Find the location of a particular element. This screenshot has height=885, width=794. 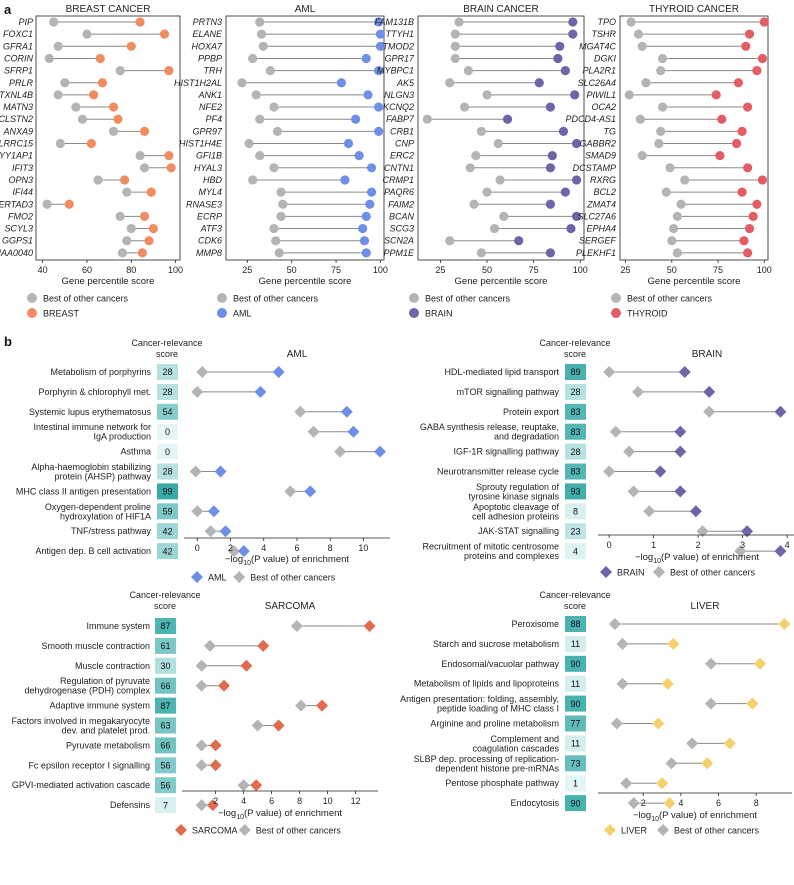

score-value: 0 is located at coordinates (167, 452).